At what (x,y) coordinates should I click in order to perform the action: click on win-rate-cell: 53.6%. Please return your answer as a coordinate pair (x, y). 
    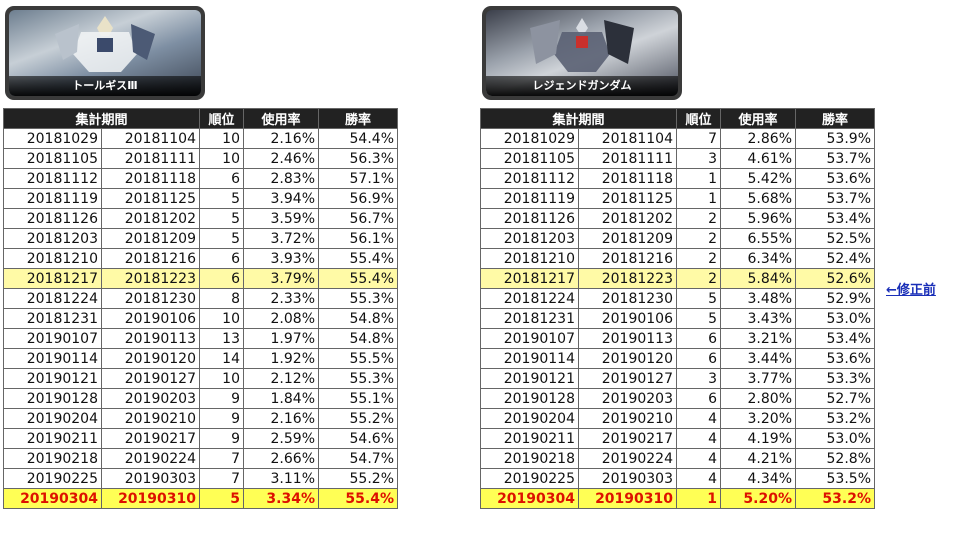
    Looking at the image, I should click on (835, 358).